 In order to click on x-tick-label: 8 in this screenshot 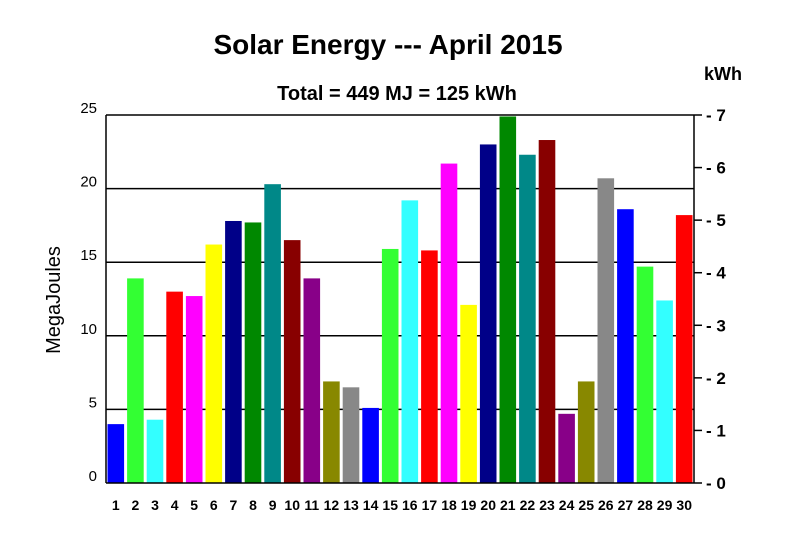, I will do `click(253, 505)`.